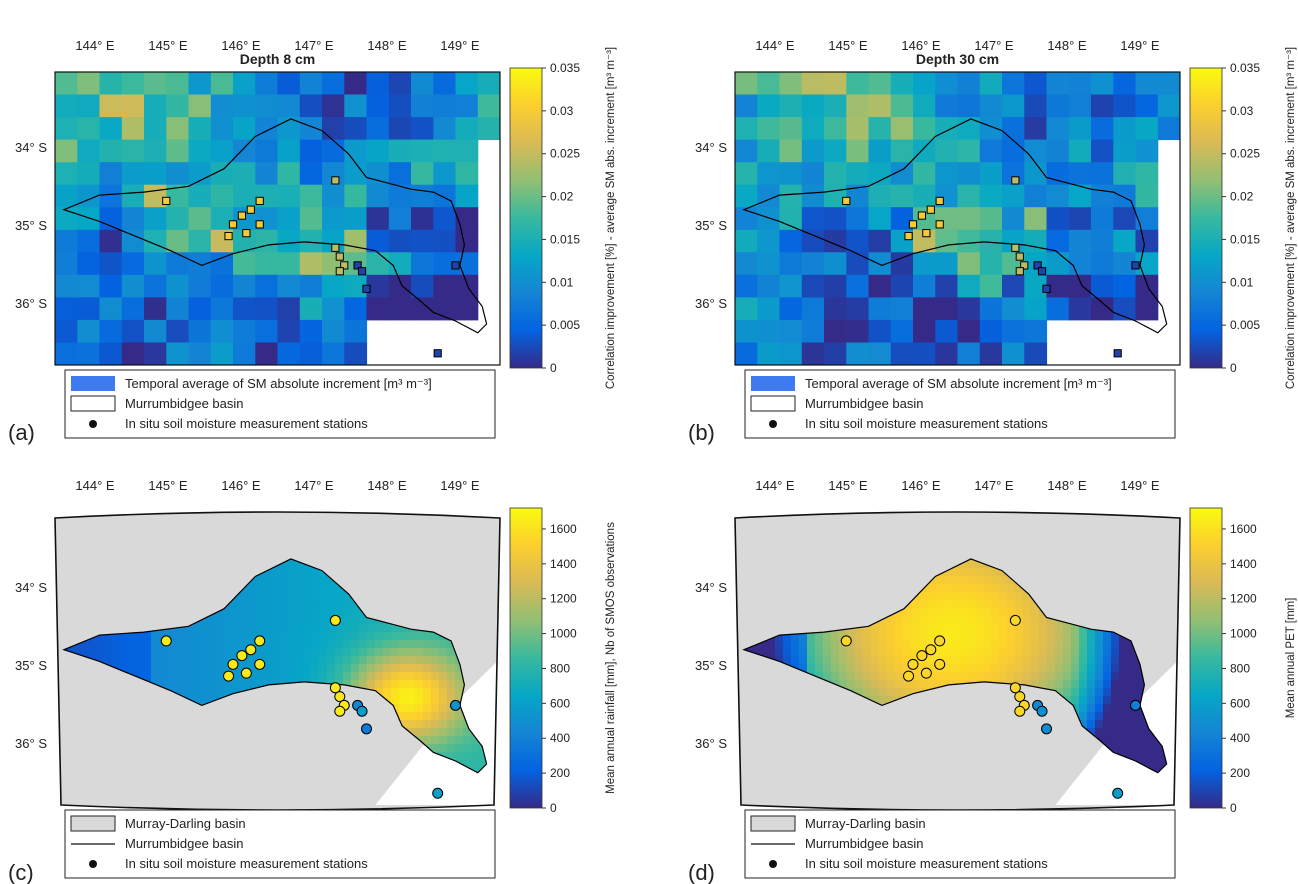 The height and width of the screenshot is (884, 1298). Describe the element at coordinates (460, 485) in the screenshot. I see `lon-tick-label: 149° E` at that location.